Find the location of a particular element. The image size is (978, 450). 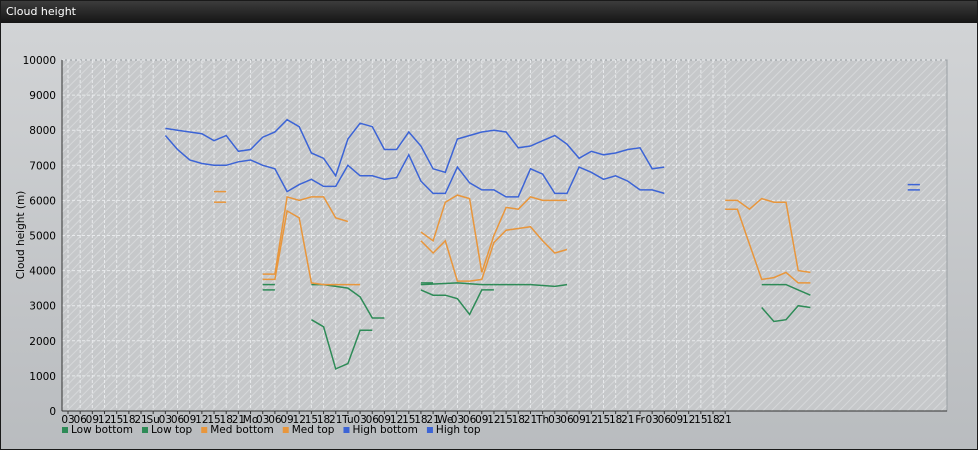

series-low_bottom is located at coordinates (415, 286).